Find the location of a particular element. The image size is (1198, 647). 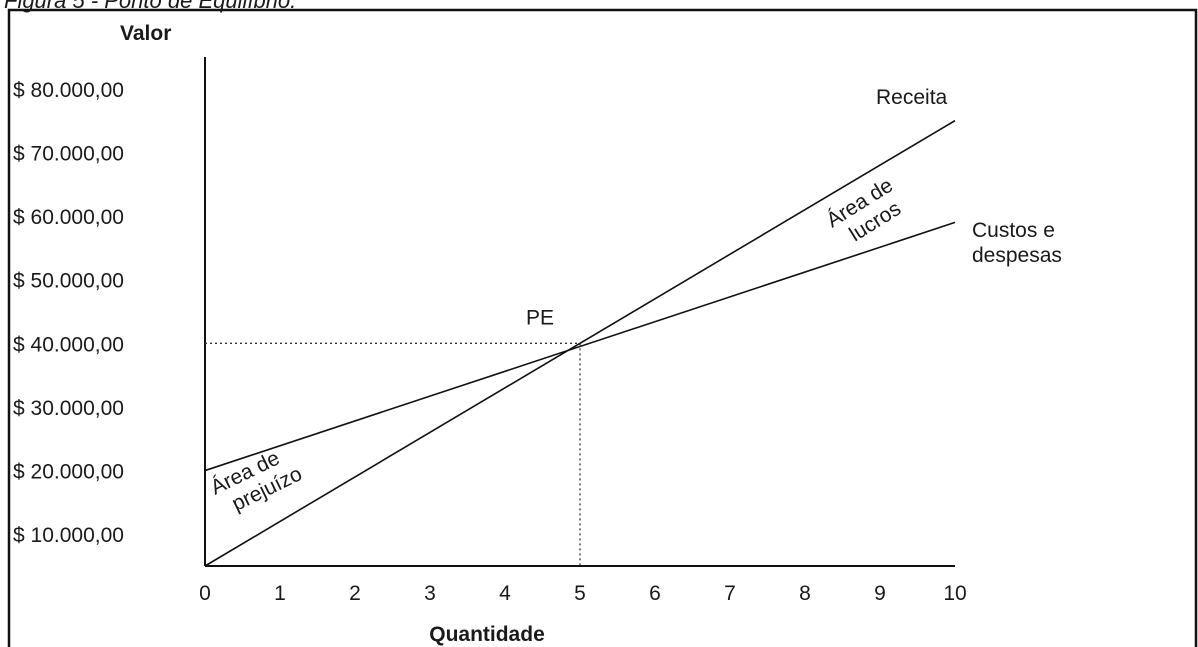

x-tick-label: 5 is located at coordinates (580, 593).